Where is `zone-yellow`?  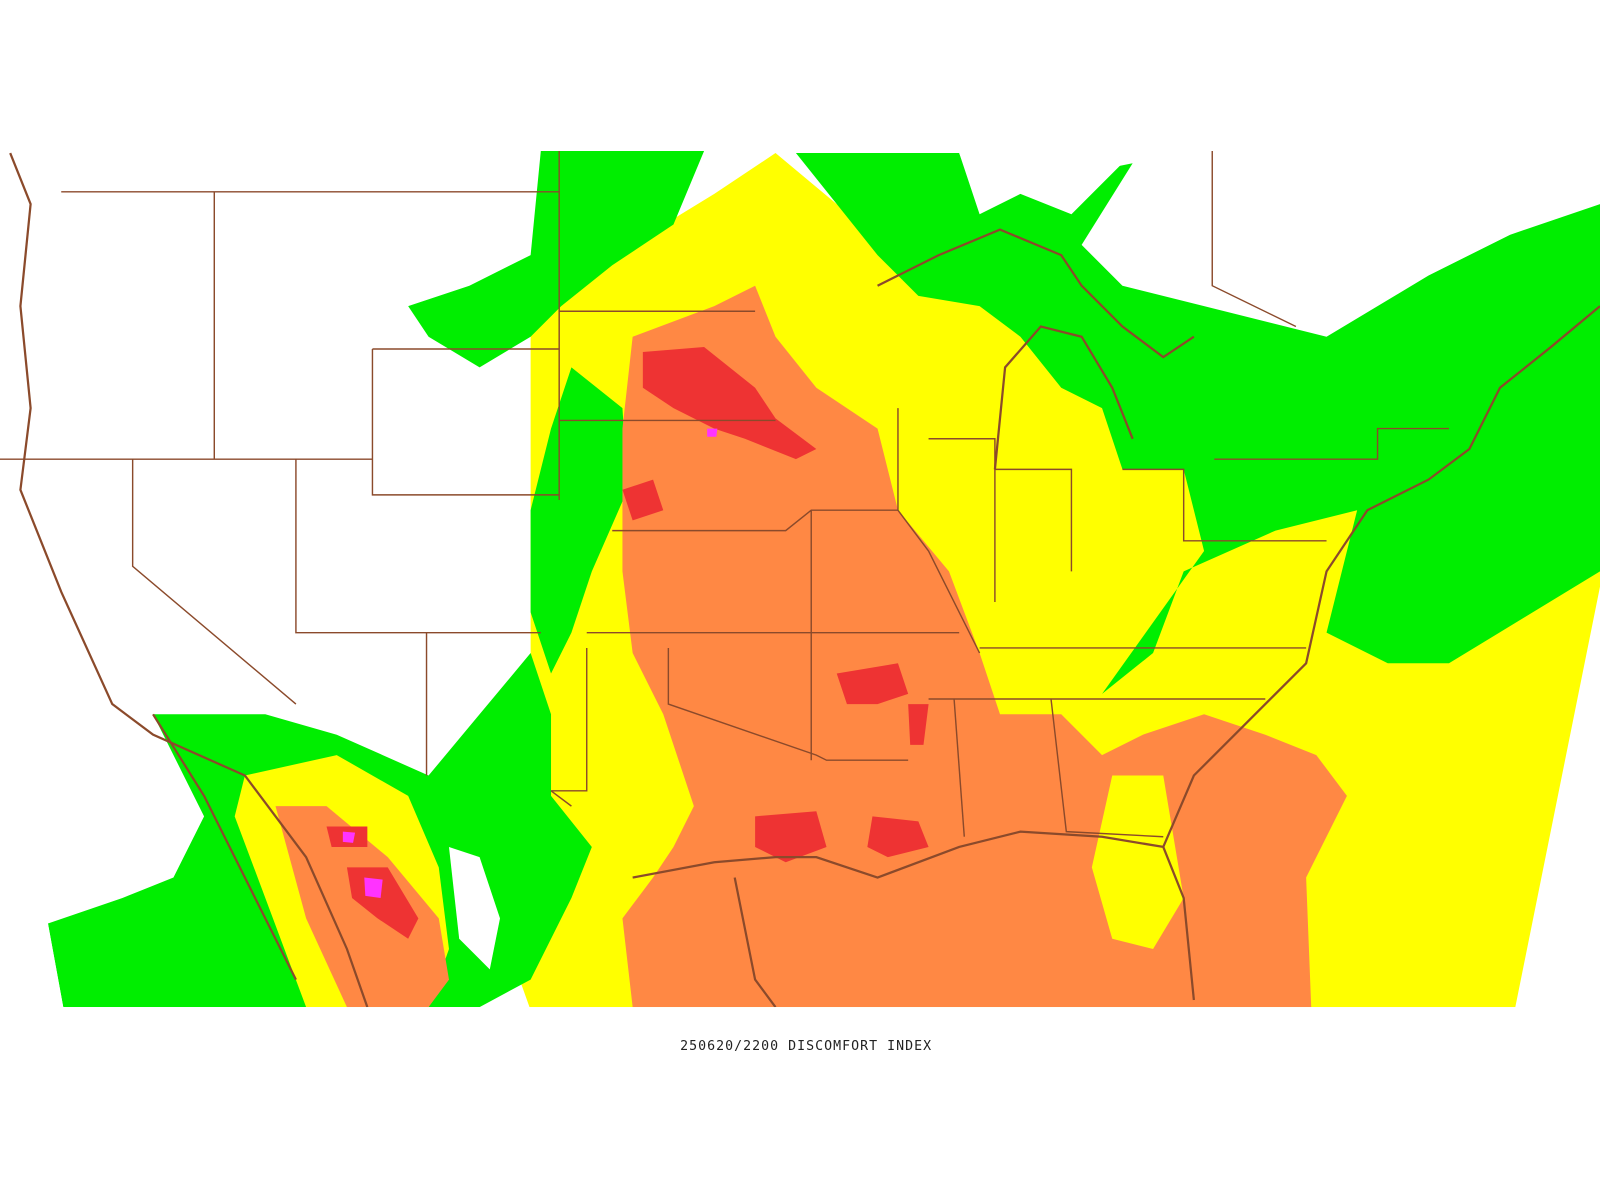 zone-yellow is located at coordinates (1137, 862).